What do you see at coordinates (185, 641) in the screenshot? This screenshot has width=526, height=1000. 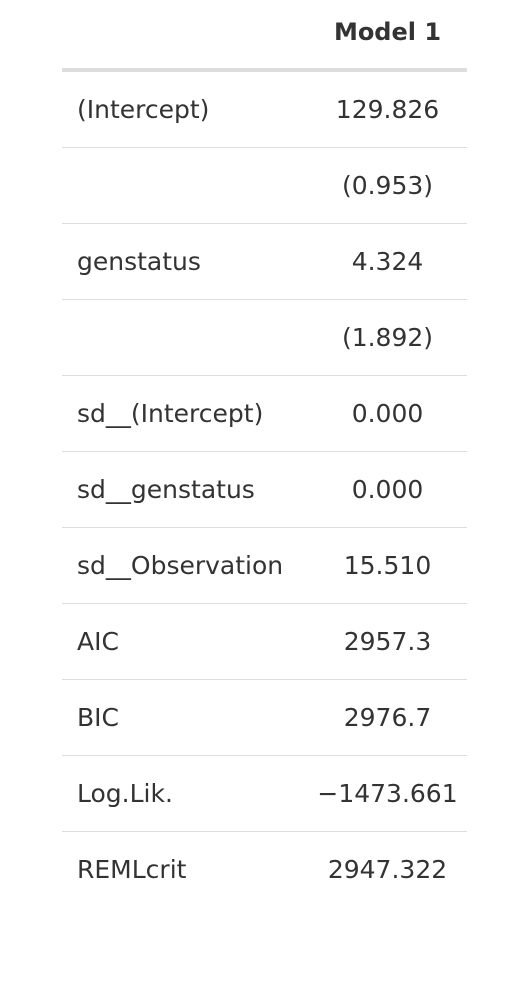 I see `row-label: AIC` at bounding box center [185, 641].